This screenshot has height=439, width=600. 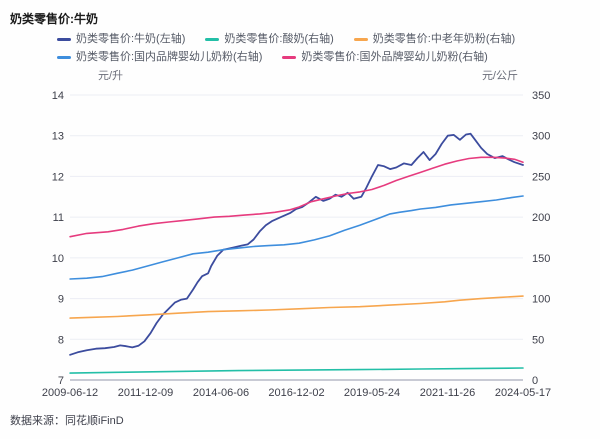 I want to click on left-axis-tick-label: 9, so click(x=61, y=300).